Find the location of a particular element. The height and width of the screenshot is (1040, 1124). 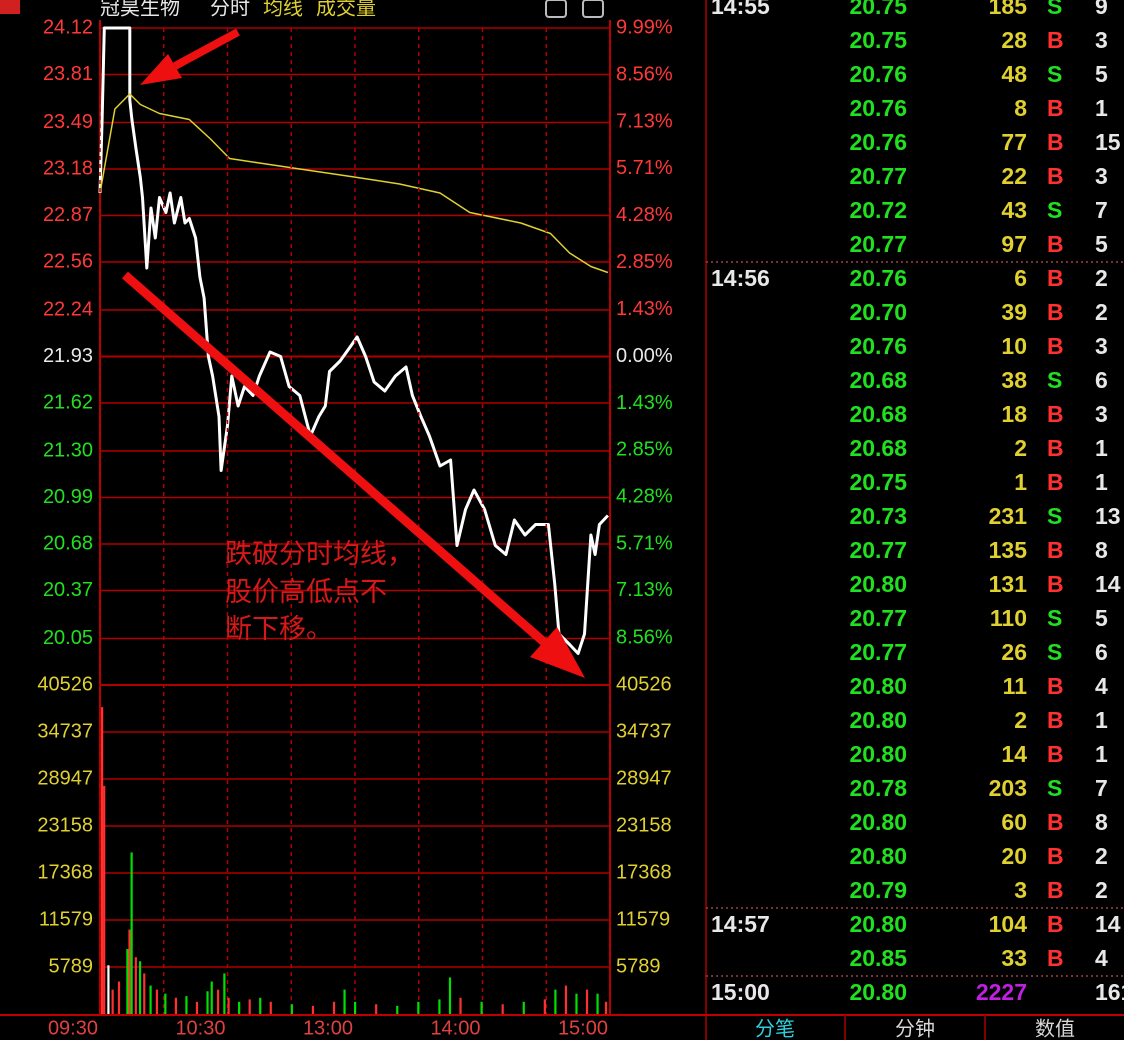

trade-volume: 11 is located at coordinates (1015, 686).